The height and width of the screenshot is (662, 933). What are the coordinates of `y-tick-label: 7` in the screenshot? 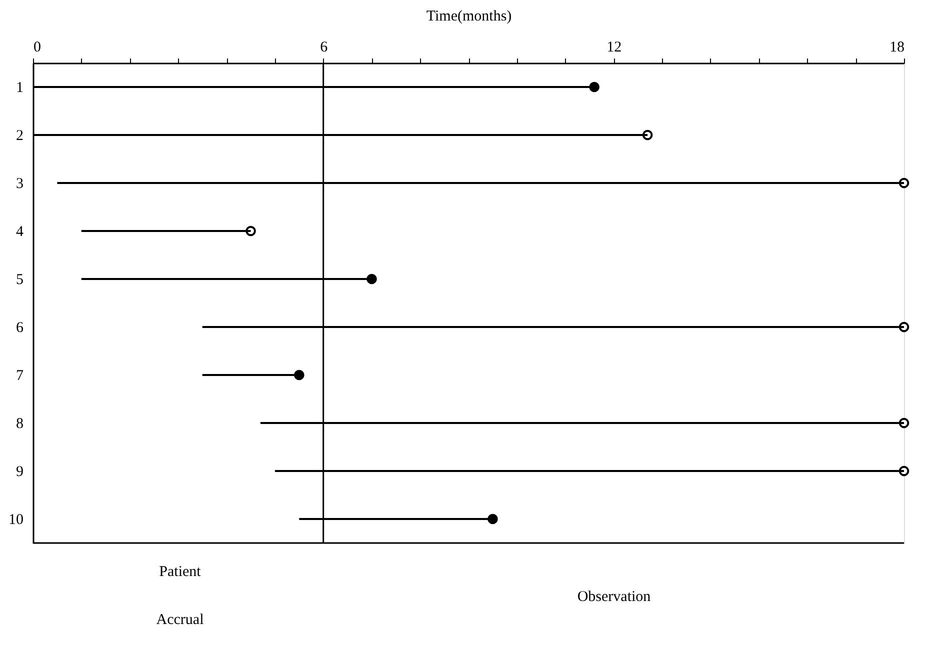 It's located at (20, 376).